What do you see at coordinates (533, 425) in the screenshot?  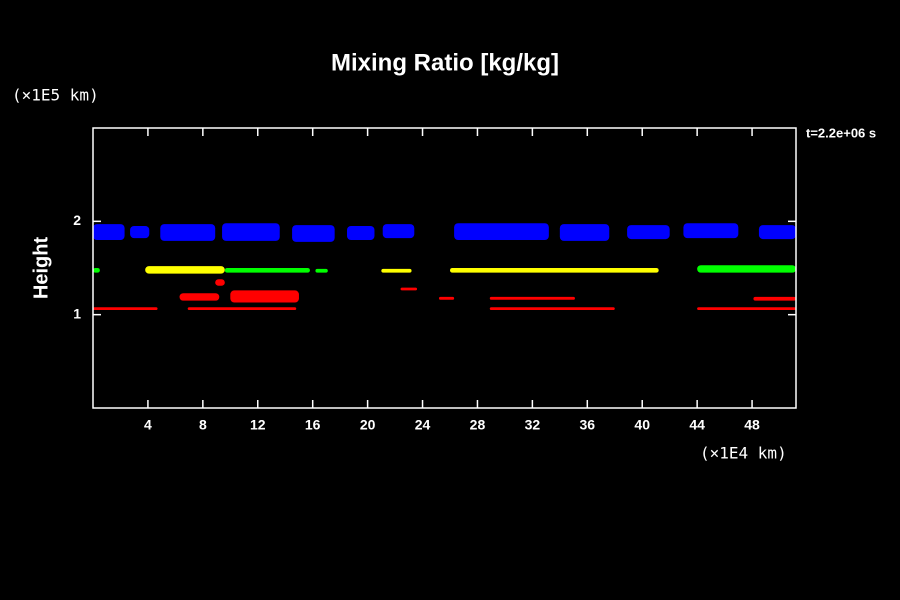 I see `x-tick-label: 32` at bounding box center [533, 425].